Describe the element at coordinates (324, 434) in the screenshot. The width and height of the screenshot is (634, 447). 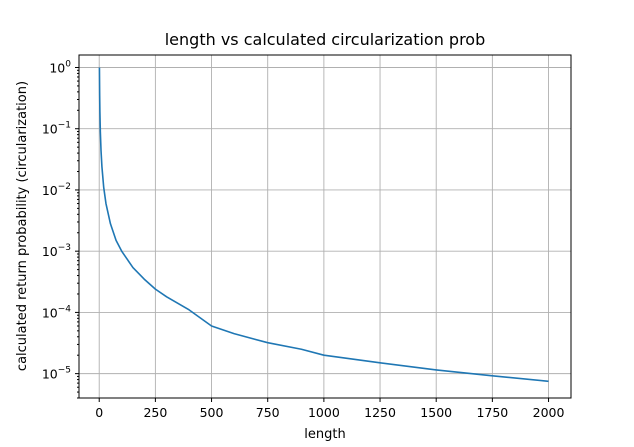
I see `x-axis-label: length` at that location.